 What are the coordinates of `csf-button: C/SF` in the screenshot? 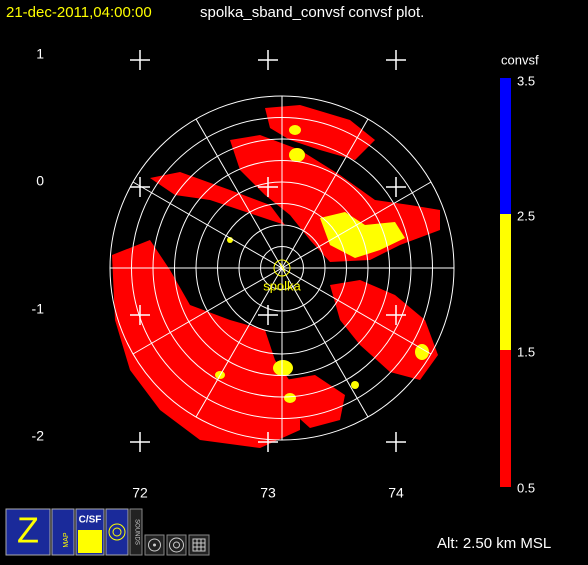 It's located at (90, 532).